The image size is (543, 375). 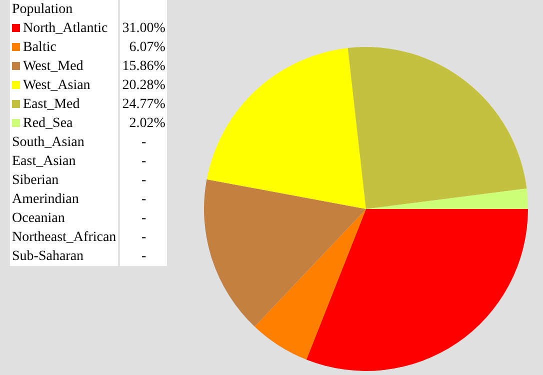 I want to click on data-label: 20.28%, so click(x=144, y=85).